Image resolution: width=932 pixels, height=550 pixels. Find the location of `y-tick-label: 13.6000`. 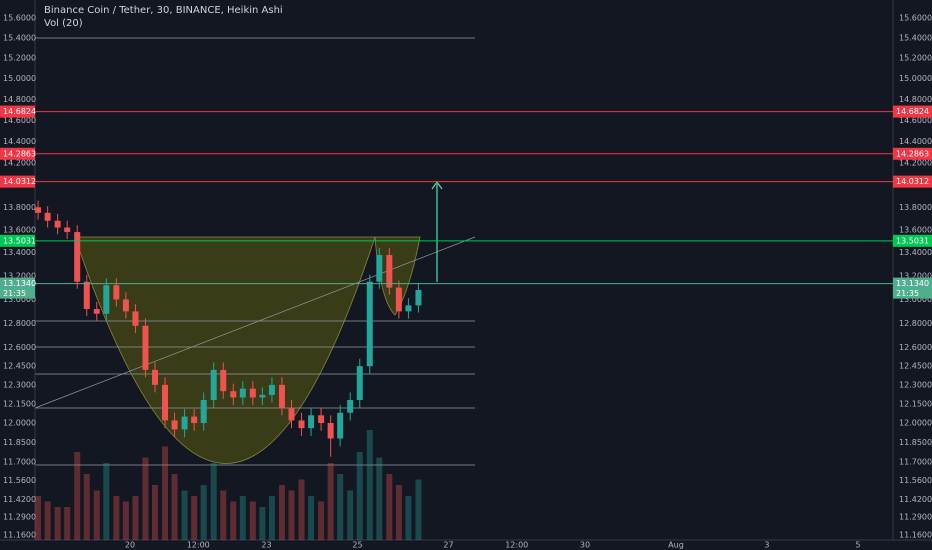

y-tick-label: 13.6000 is located at coordinates (915, 229).